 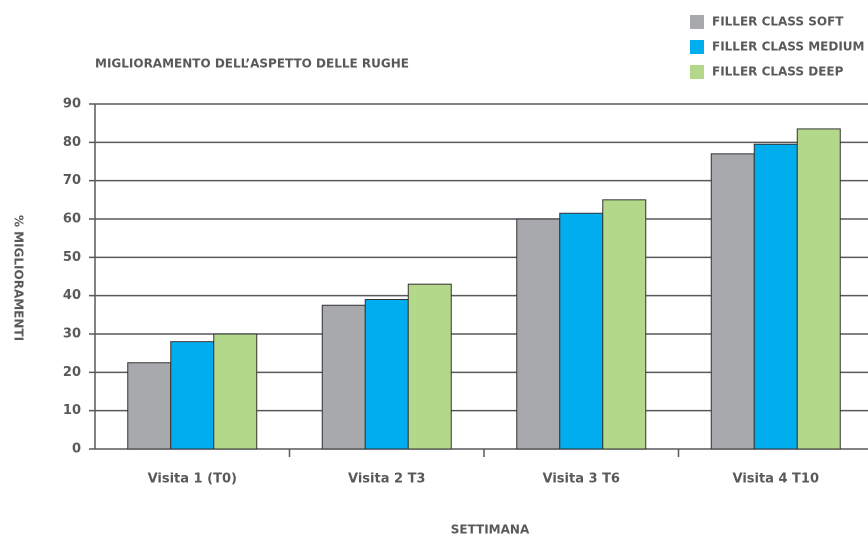 What do you see at coordinates (252, 64) in the screenshot?
I see `chart-title: MIGLIORAMENTO DELL’ASPETTO DELLE RUGHE` at bounding box center [252, 64].